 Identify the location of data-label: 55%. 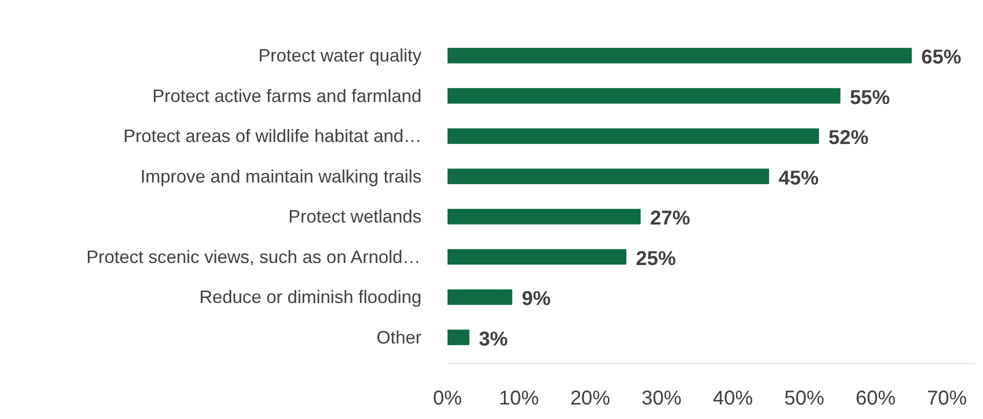
(870, 97).